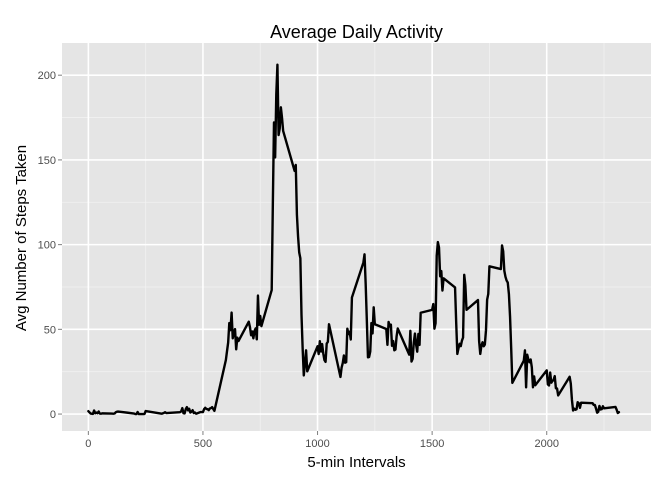  What do you see at coordinates (317, 444) in the screenshot?
I see `x-tick-label: 1000` at bounding box center [317, 444].